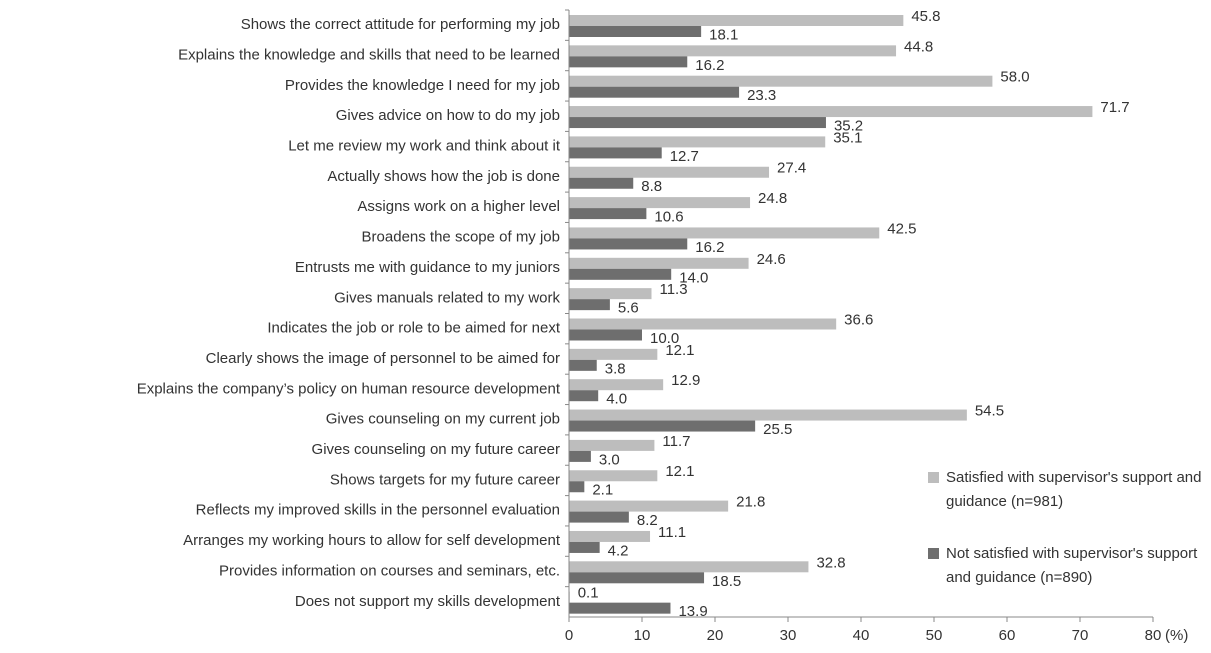 The image size is (1211, 653). What do you see at coordinates (461, 237) in the screenshot?
I see `category-label: Broadens the scope of my job` at bounding box center [461, 237].